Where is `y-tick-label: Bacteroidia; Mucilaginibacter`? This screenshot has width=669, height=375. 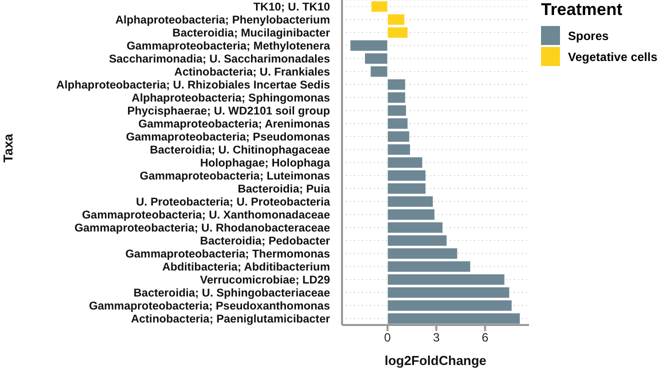 y-tick-label: Bacteroidia; Mucilaginibacter is located at coordinates (251, 34).